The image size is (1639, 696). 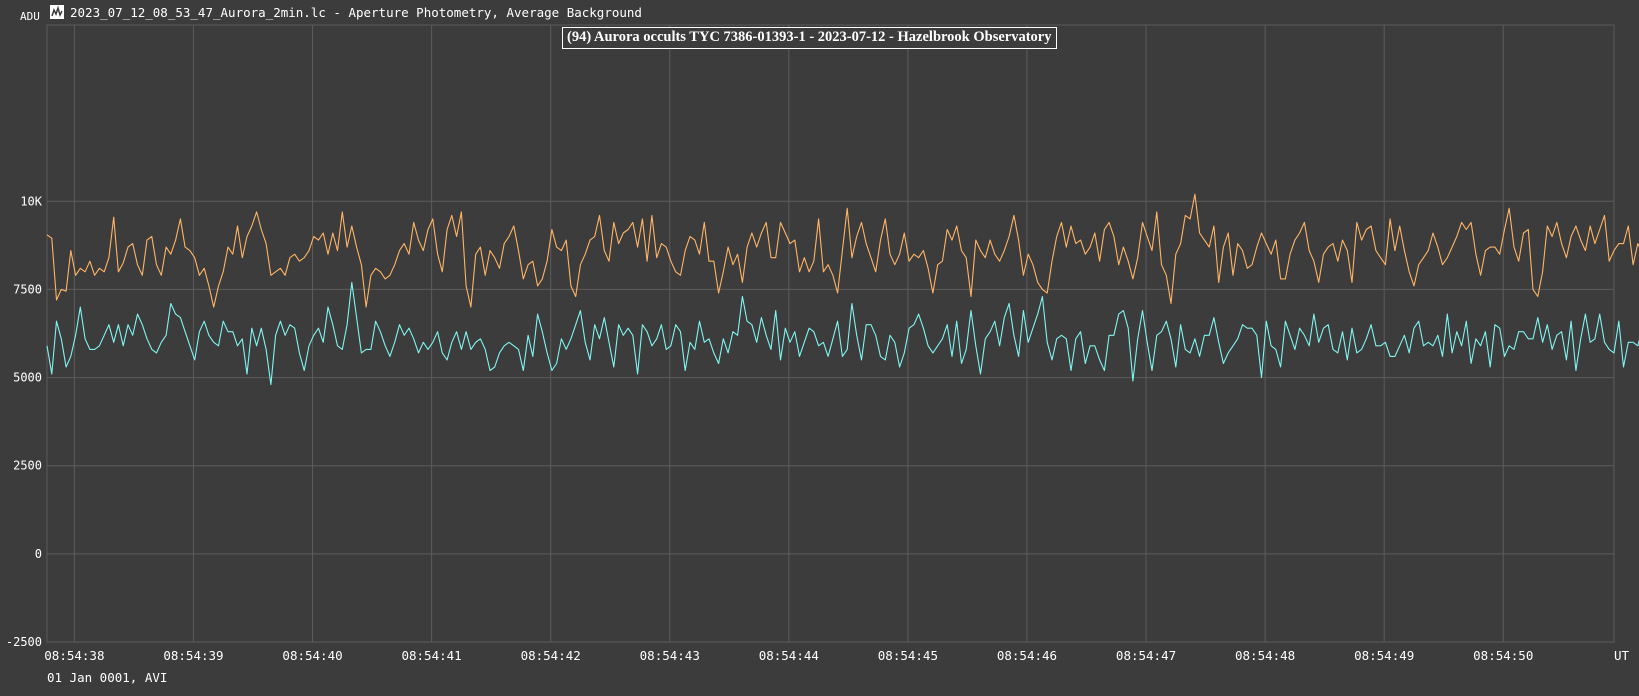 What do you see at coordinates (31, 201) in the screenshot?
I see `y-tick-label: 10K` at bounding box center [31, 201].